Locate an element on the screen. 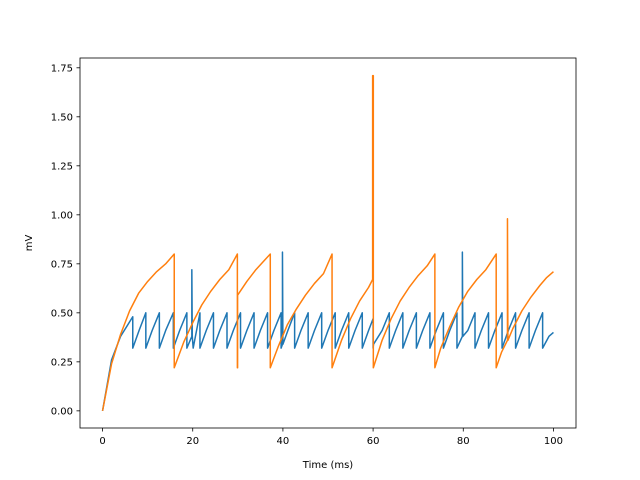  y-tick-label: 1.00 is located at coordinates (62, 215).